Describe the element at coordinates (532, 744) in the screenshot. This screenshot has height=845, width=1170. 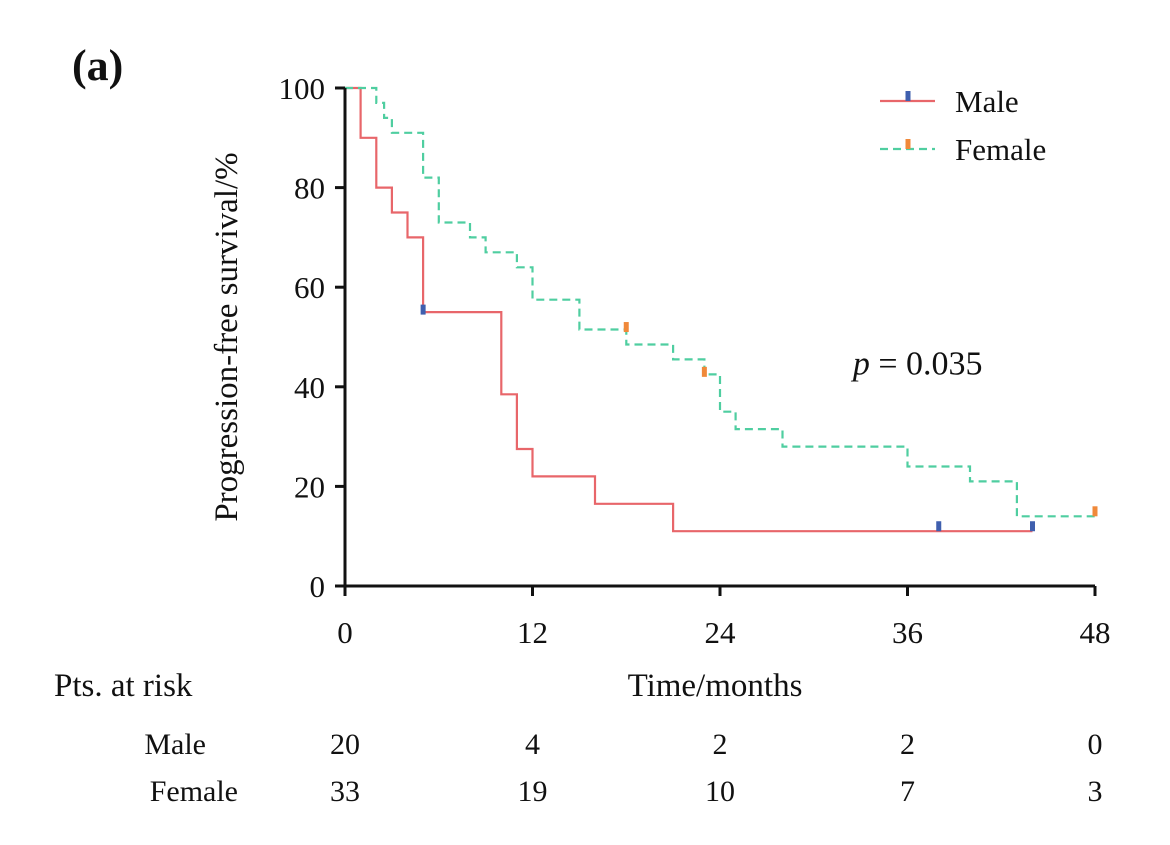
I see `risk-value-male: 4` at that location.